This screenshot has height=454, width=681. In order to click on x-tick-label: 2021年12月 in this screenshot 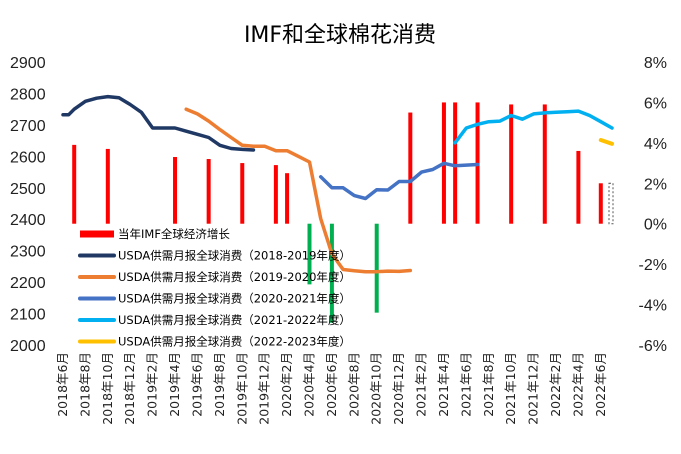, I will do `click(533, 388)`.